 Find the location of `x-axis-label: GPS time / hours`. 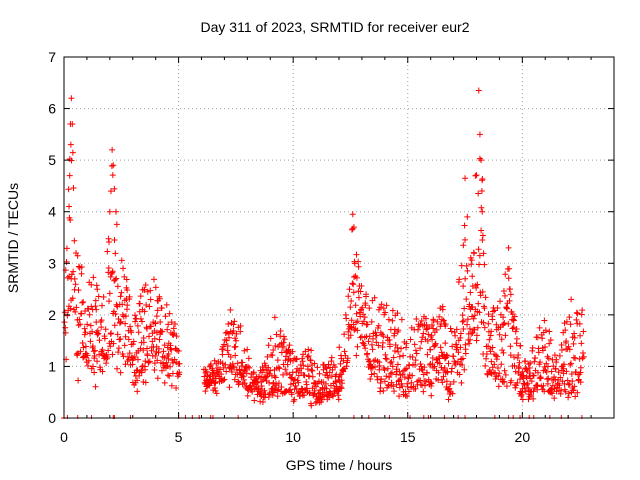

x-axis-label: GPS time / hours is located at coordinates (339, 465).